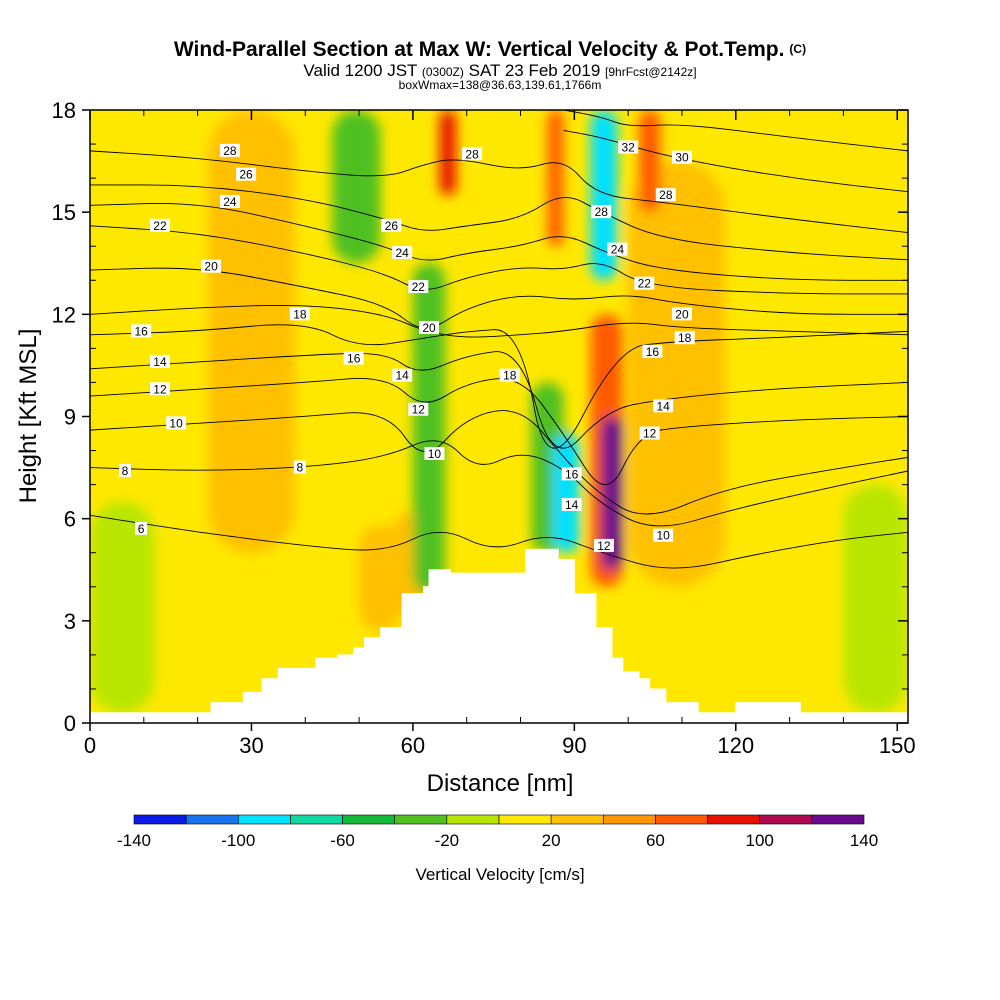 The width and height of the screenshot is (1000, 1000). I want to click on colorbar-tick-label: 20, so click(551, 840).